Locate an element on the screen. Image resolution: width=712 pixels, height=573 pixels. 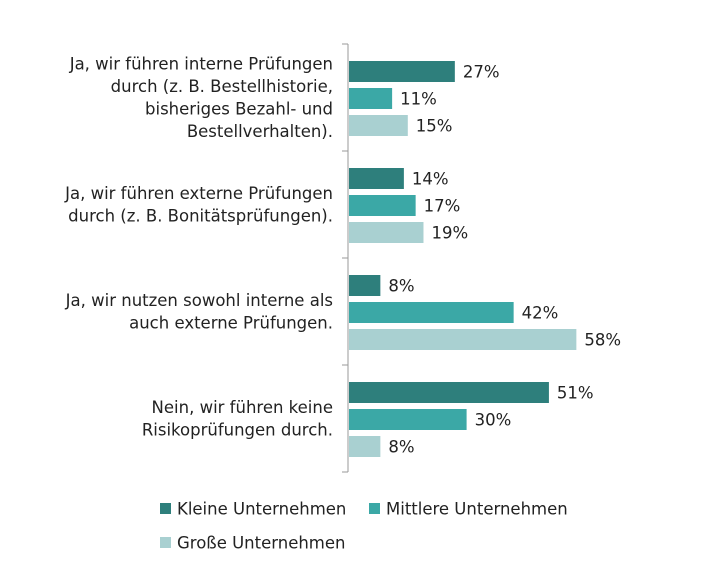
category-label-line: Bestellverhalten). is located at coordinates (260, 131).